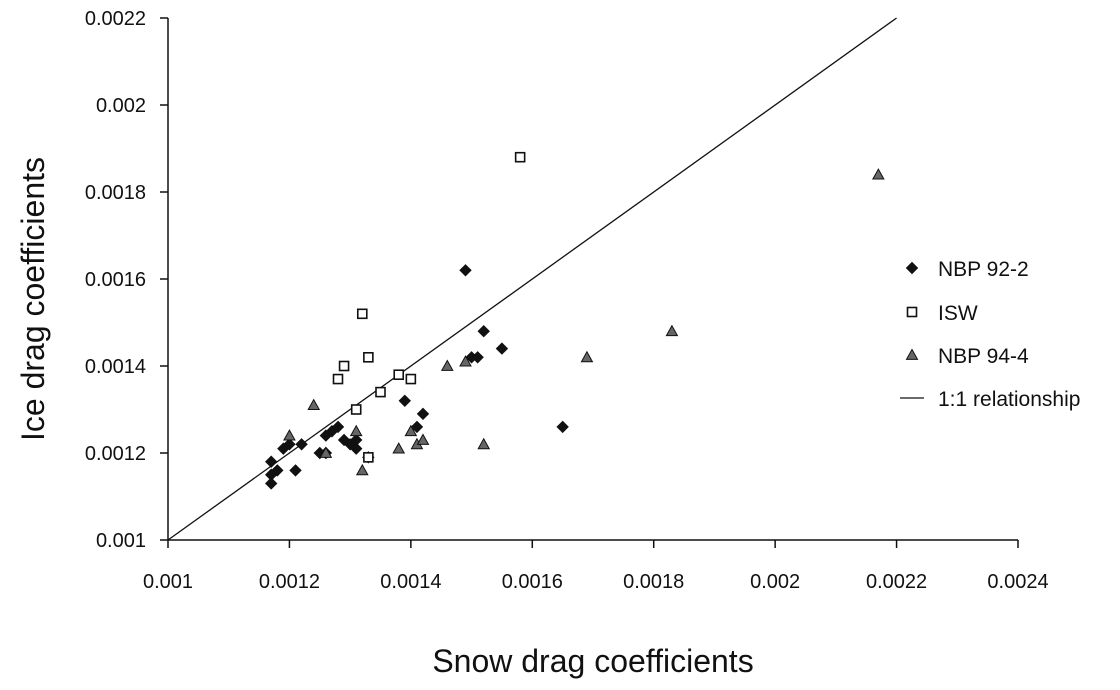 The height and width of the screenshot is (690, 1120). I want to click on x-tick-label: 0.0024, so click(1017, 582).